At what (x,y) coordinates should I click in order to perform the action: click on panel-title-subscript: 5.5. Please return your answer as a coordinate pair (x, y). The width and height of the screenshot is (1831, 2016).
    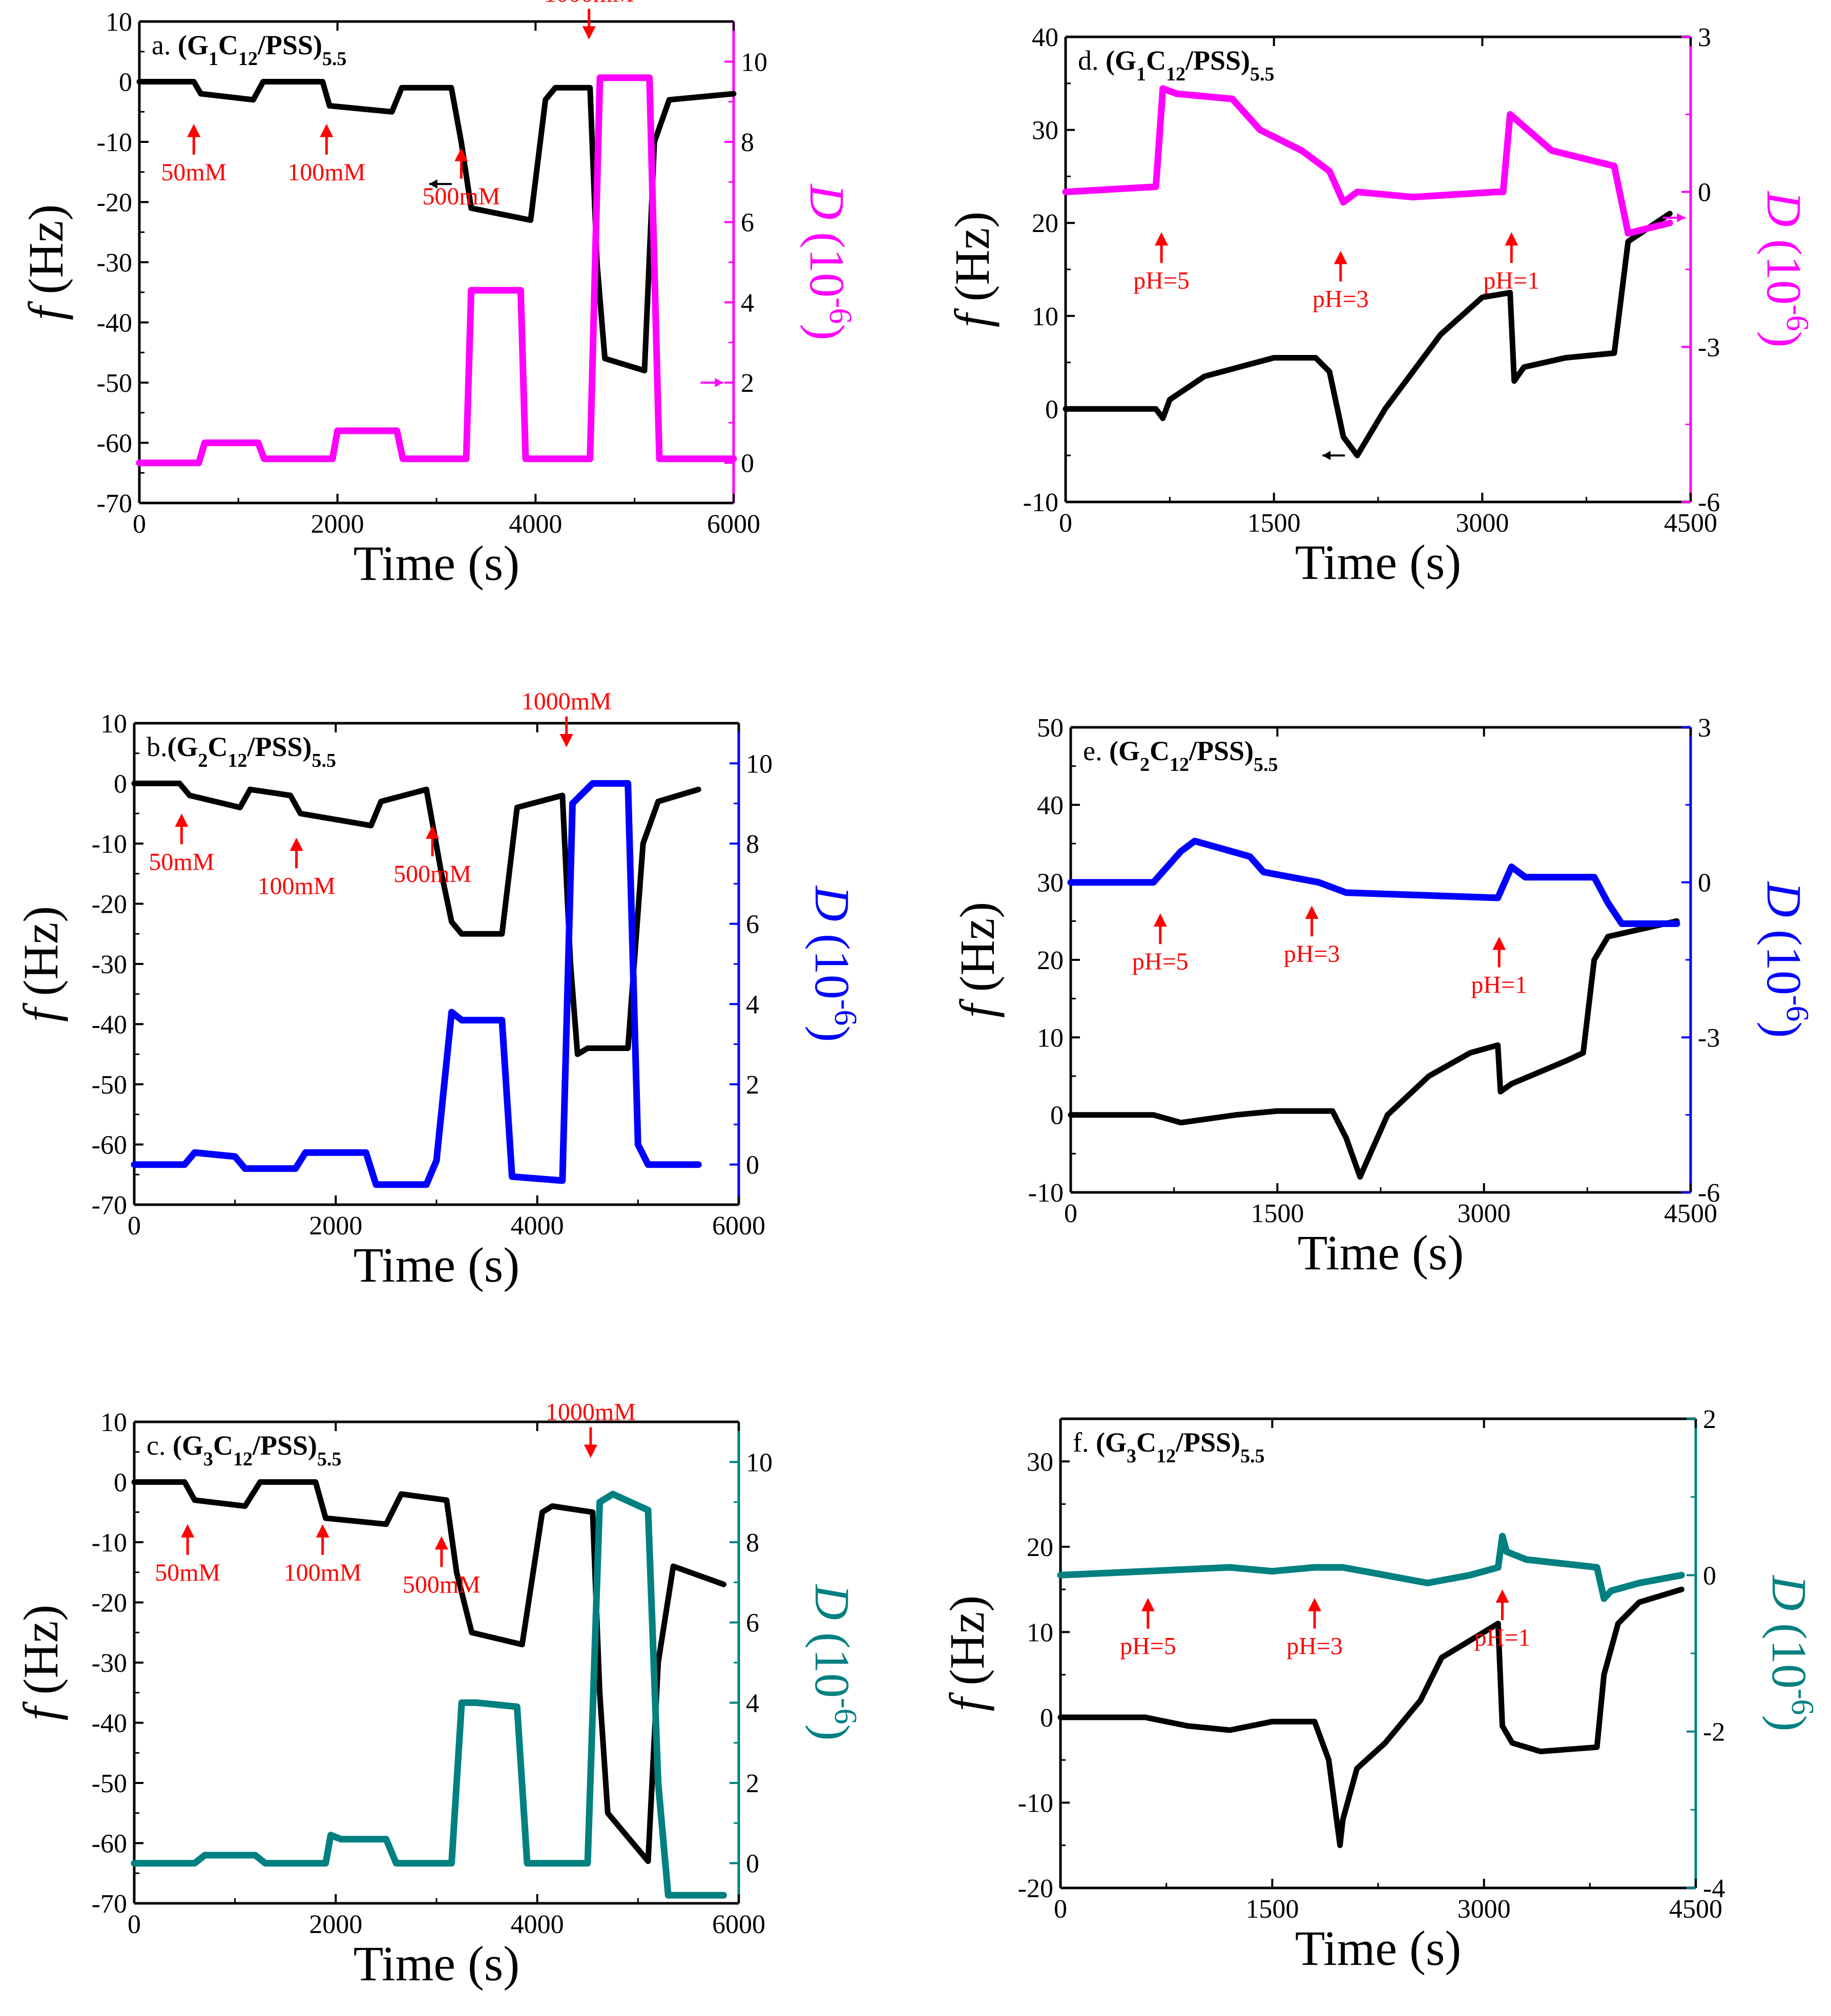
    Looking at the image, I should click on (1252, 1456).